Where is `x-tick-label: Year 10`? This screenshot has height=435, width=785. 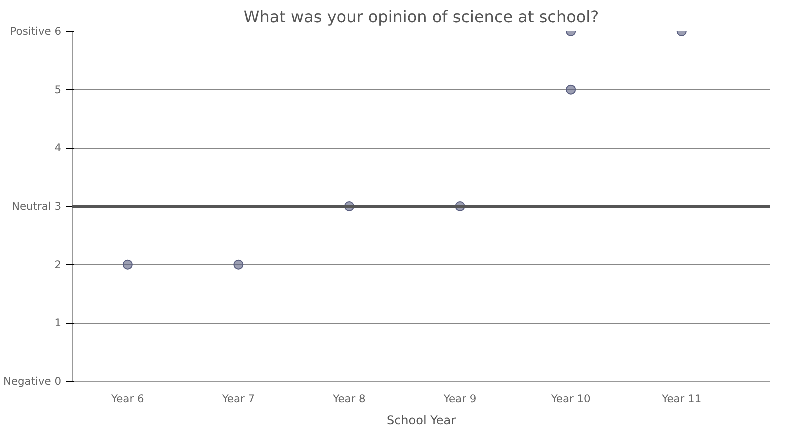 x-tick-label: Year 10 is located at coordinates (571, 399).